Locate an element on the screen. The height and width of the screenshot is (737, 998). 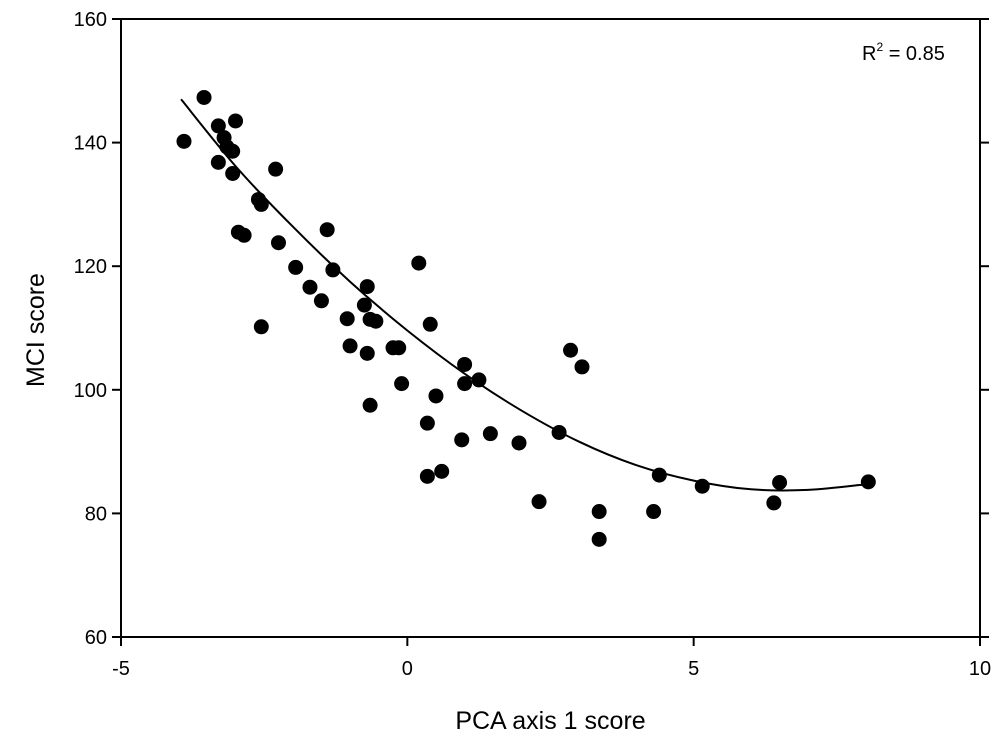
r-squared-annotation: R2 = 0.85 is located at coordinates (903, 52).